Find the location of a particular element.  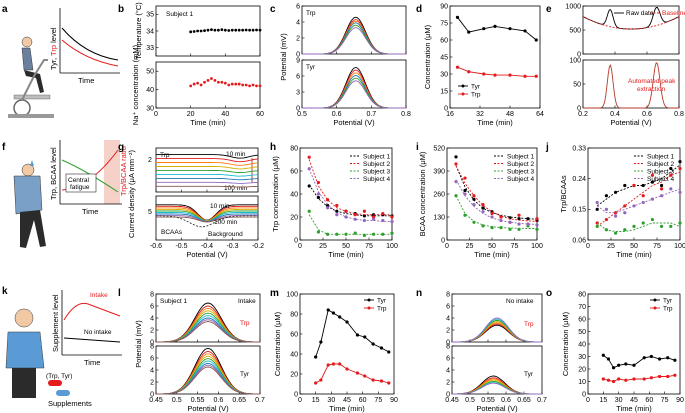

l-y-tick-label: 6 is located at coordinates (152, 306).